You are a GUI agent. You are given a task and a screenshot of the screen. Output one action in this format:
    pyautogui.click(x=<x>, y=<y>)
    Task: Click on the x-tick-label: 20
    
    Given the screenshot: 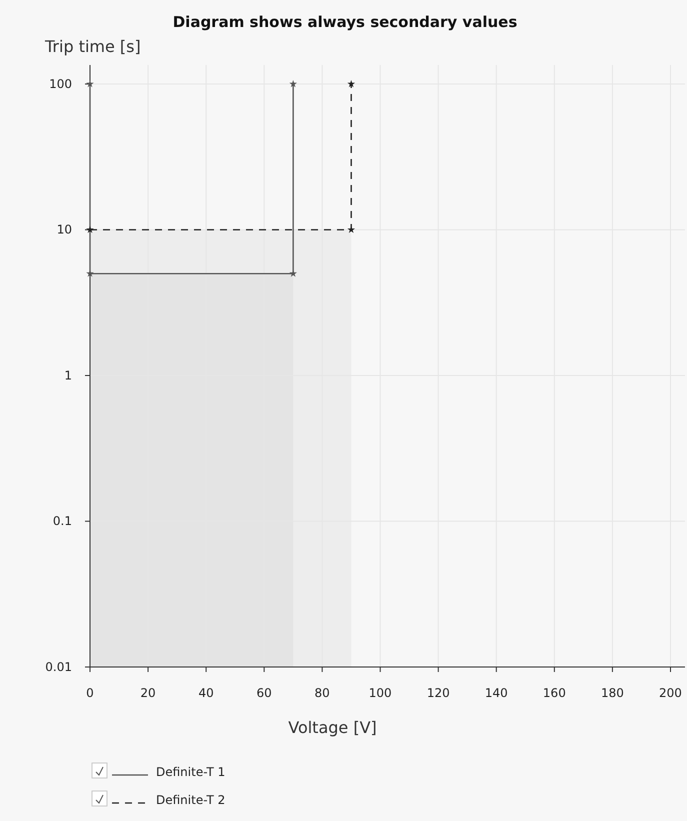 What is the action you would take?
    pyautogui.click(x=148, y=693)
    